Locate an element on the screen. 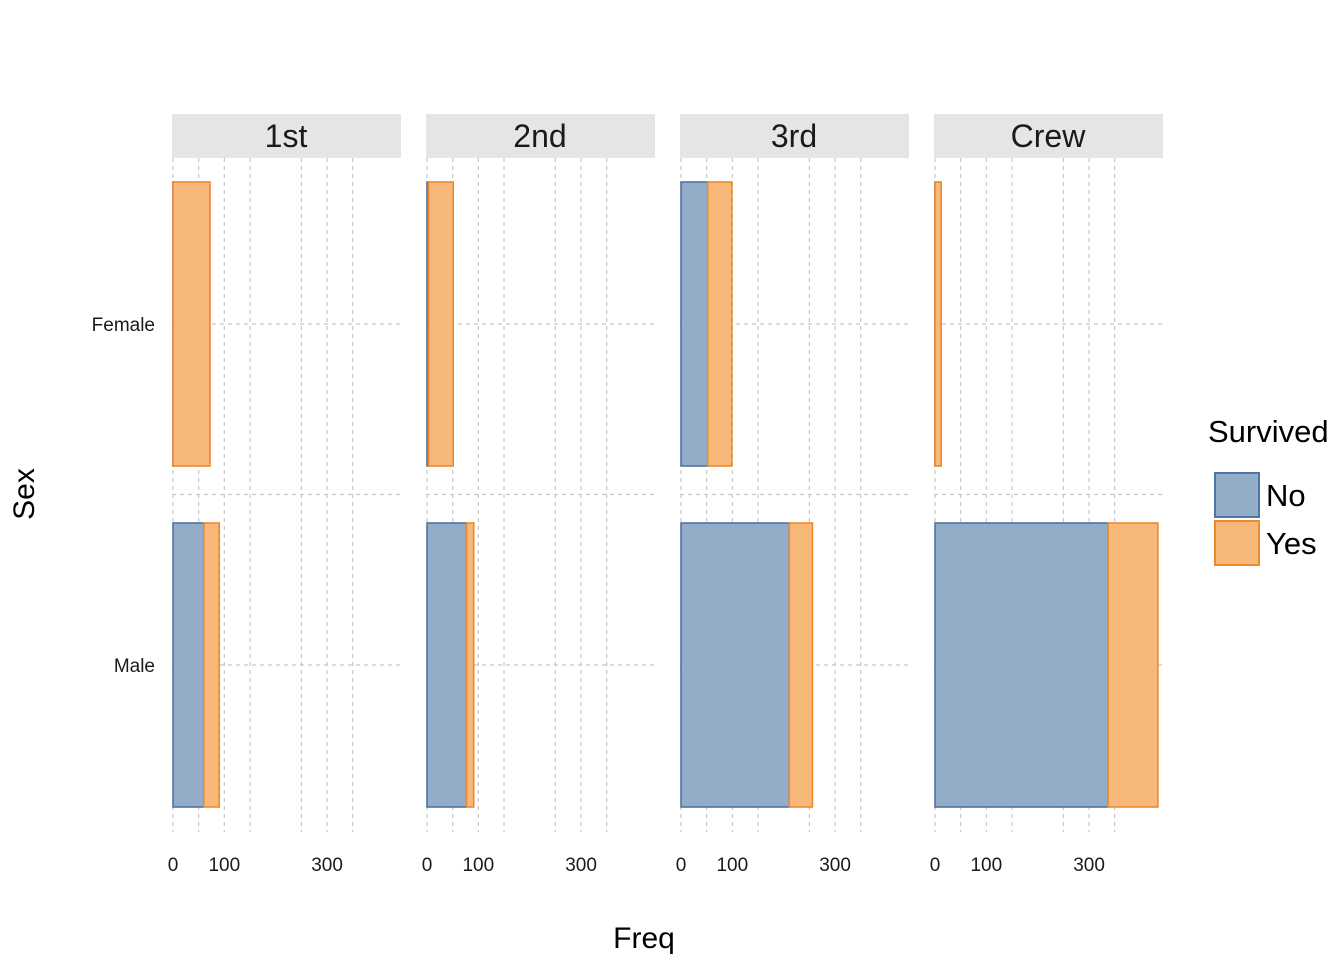 Image resolution: width=1344 pixels, height=960 pixels. x-tick-label-3rd-0: 0 is located at coordinates (681, 865).